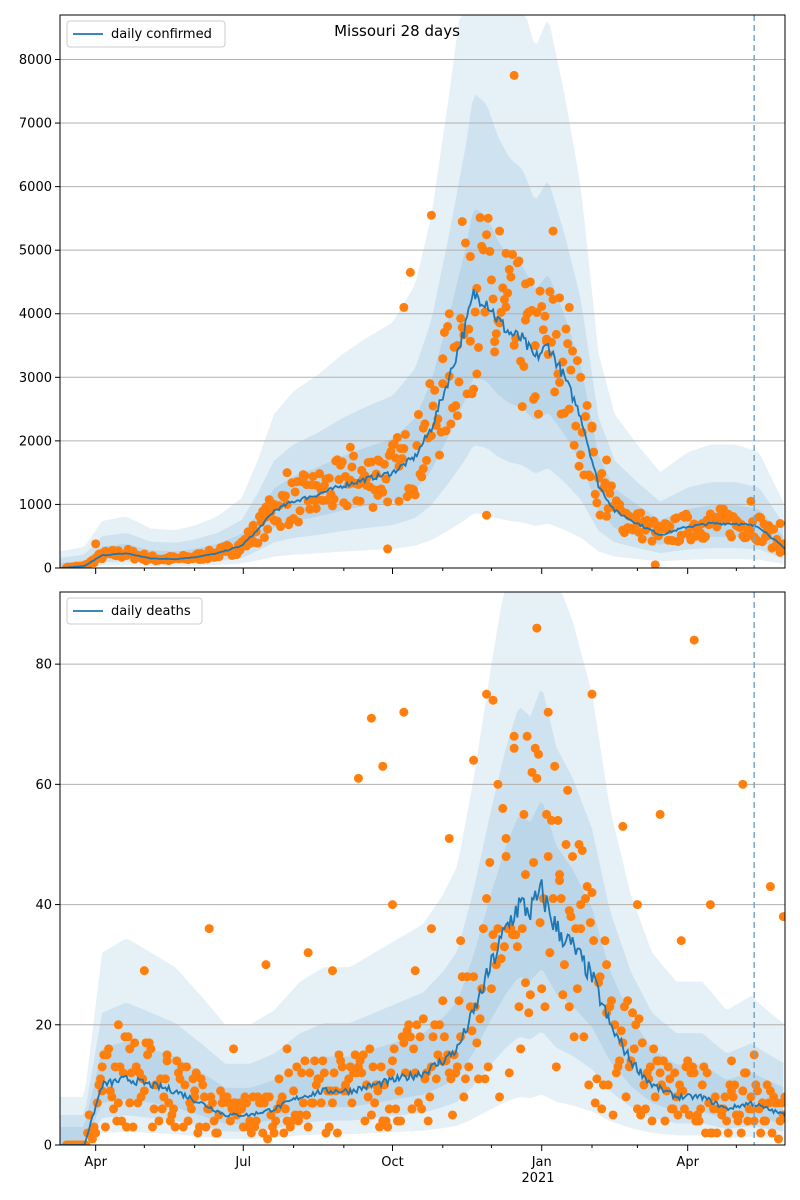 Image resolution: width=800 pixels, height=1200 pixels. Describe the element at coordinates (35, 505) in the screenshot. I see `y-tick-label: 1000` at that location.